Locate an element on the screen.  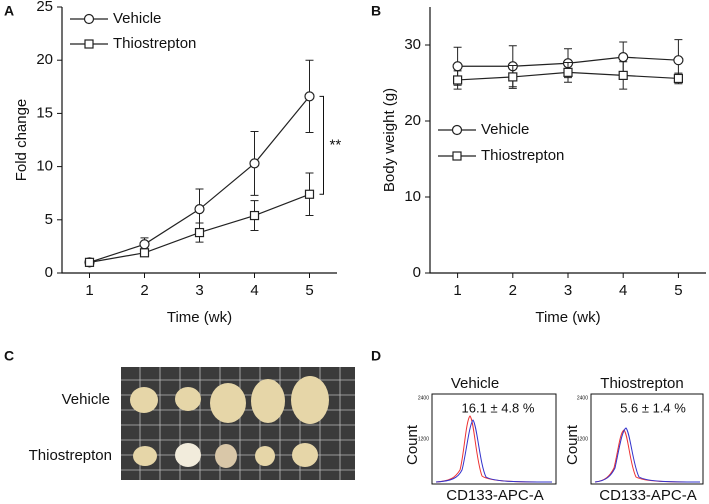
y-tick-label: 15 is located at coordinates (44, 112).